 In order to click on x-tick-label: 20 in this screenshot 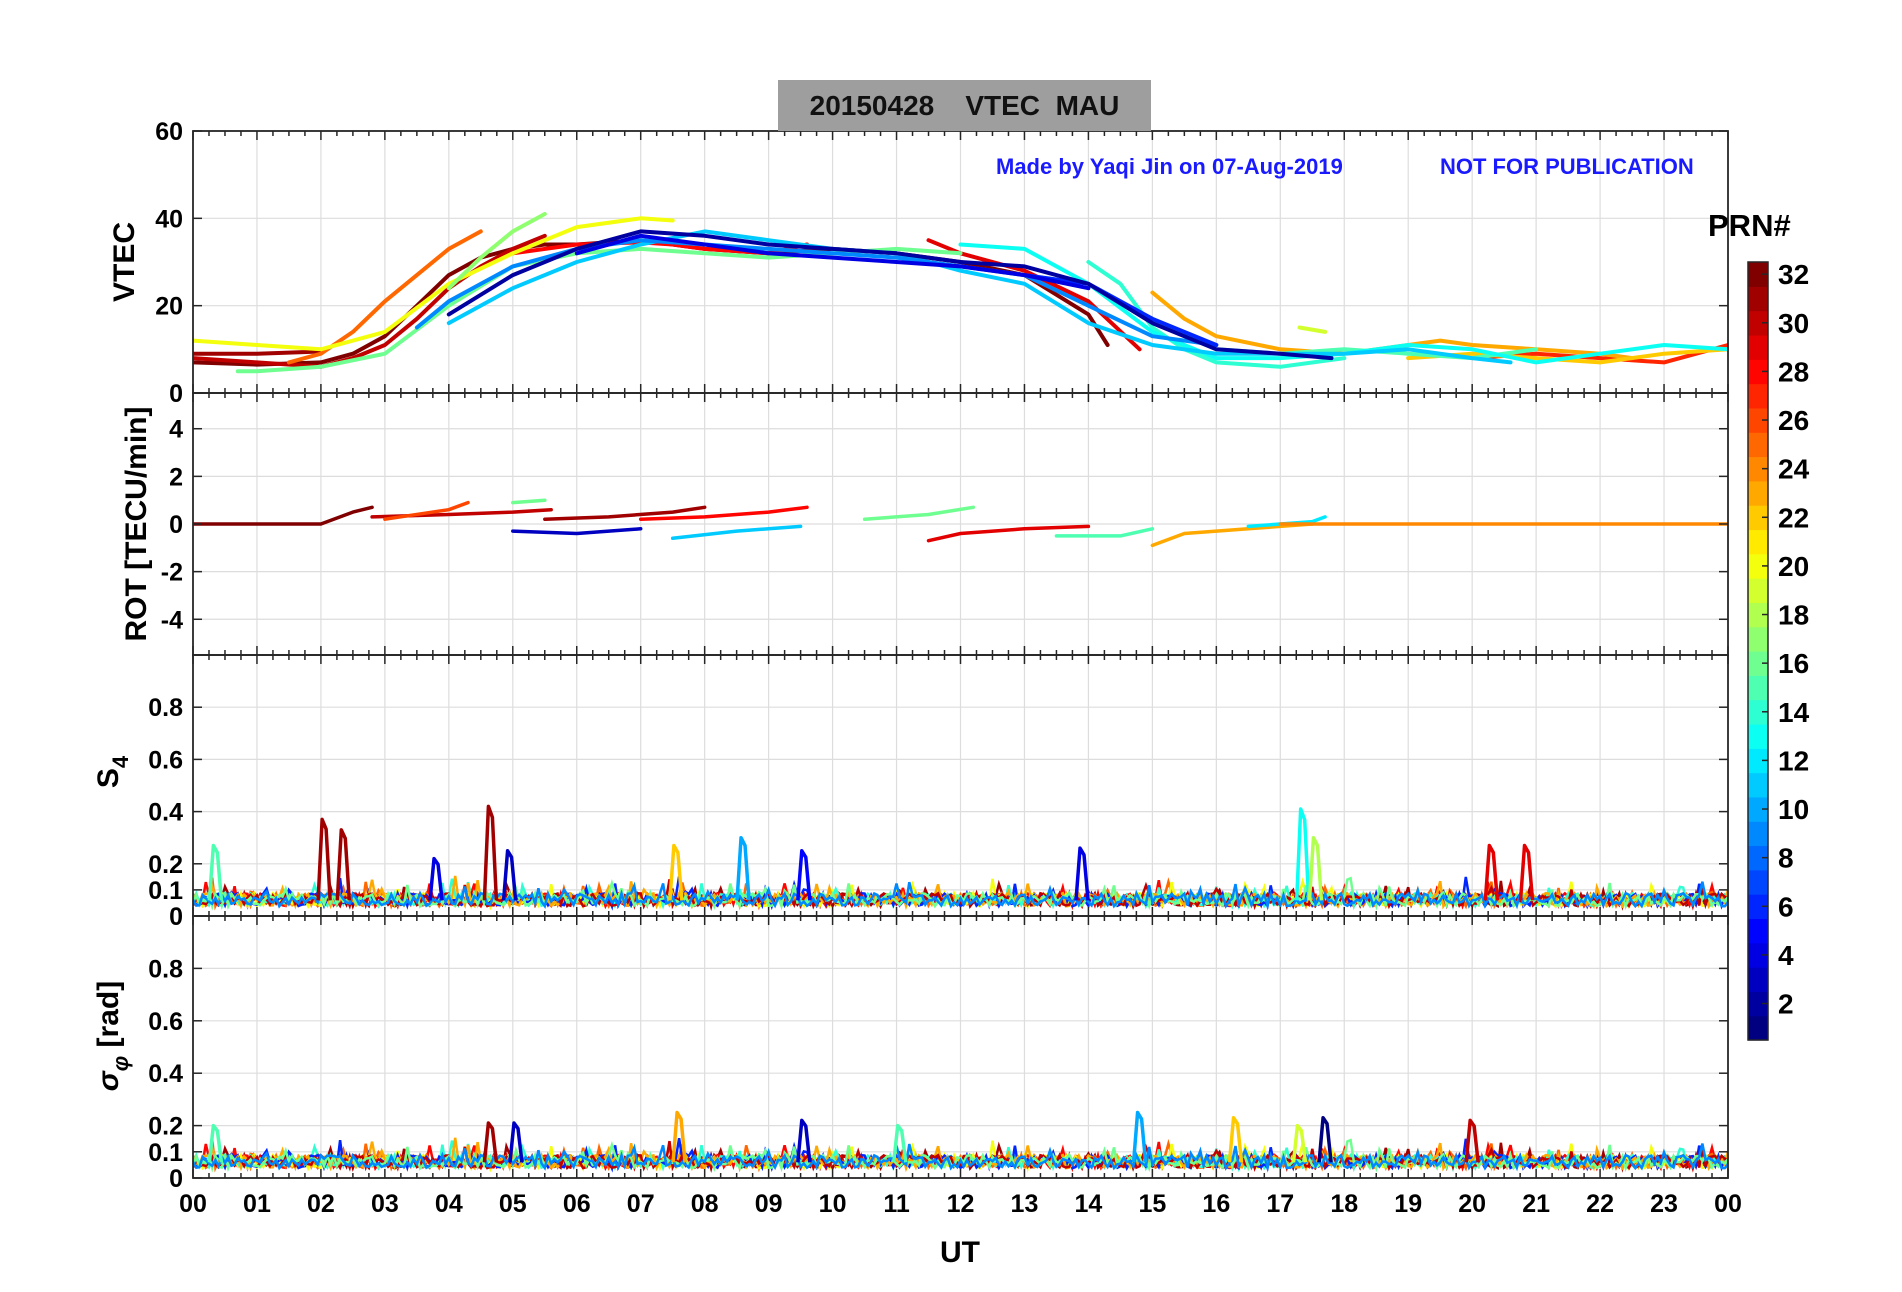, I will do `click(1472, 1204)`.